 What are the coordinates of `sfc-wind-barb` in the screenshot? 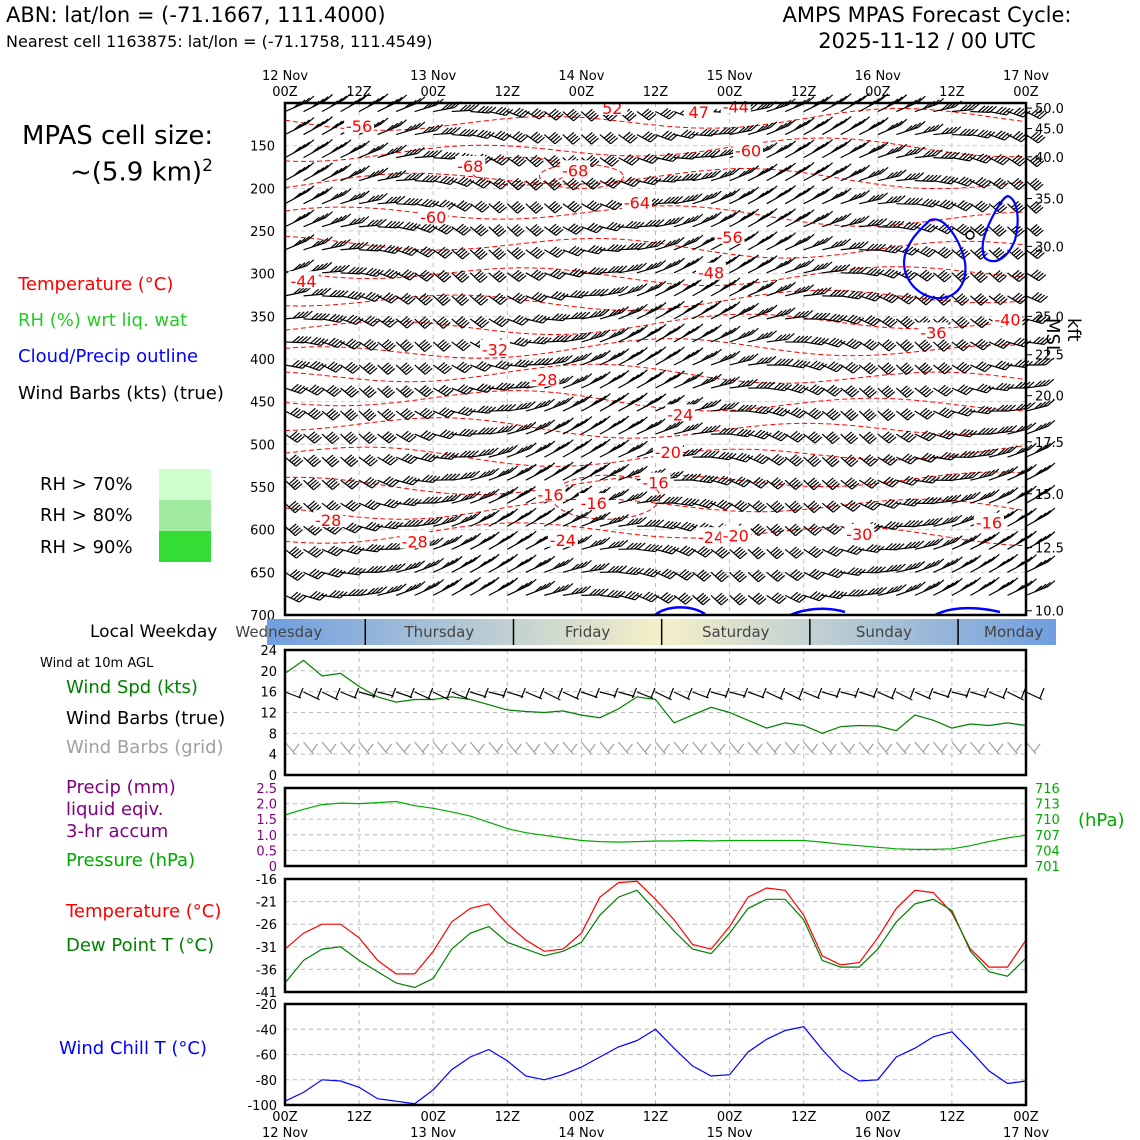 It's located at (960, 694).